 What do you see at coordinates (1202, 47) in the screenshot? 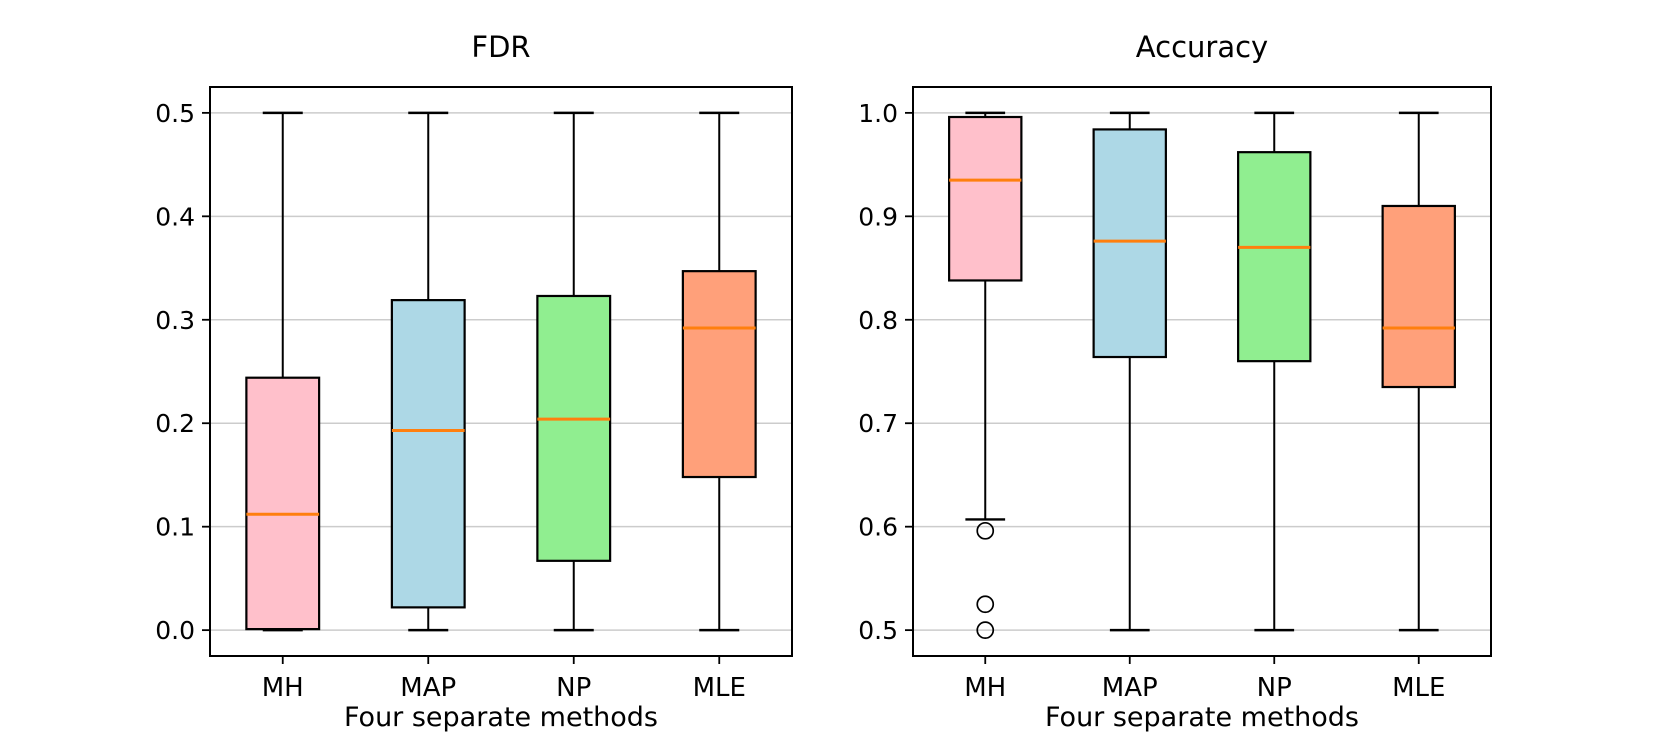
I see `chart-title-accuracy: Accuracy` at bounding box center [1202, 47].